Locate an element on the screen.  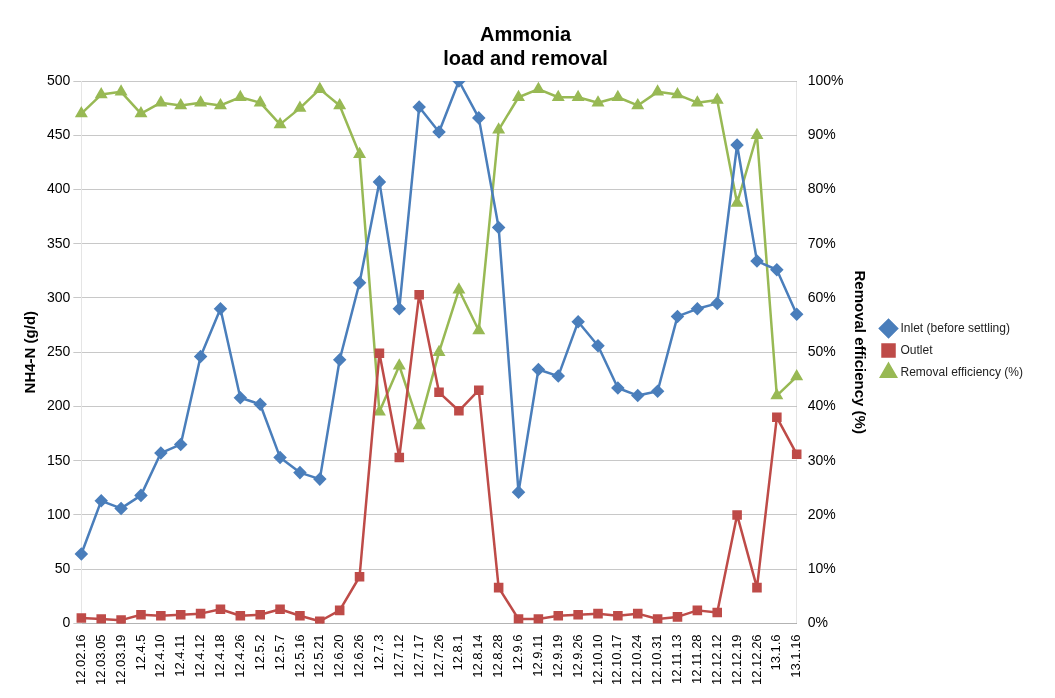
y2-tick-label: 90% is located at coordinates (821, 134).